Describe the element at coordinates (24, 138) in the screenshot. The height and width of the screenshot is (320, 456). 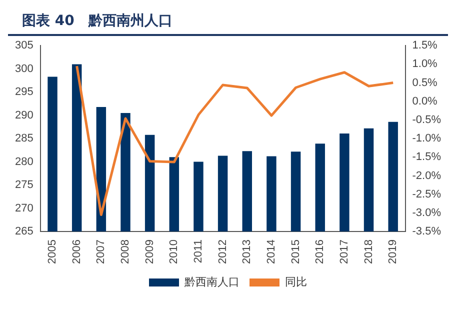
I see `y-tick-label: 285` at that location.